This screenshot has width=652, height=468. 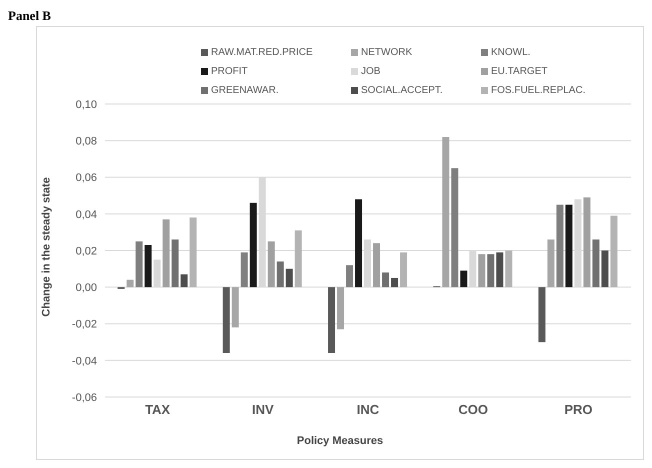 I want to click on y-tick-label: 0,00, so click(x=86, y=288).